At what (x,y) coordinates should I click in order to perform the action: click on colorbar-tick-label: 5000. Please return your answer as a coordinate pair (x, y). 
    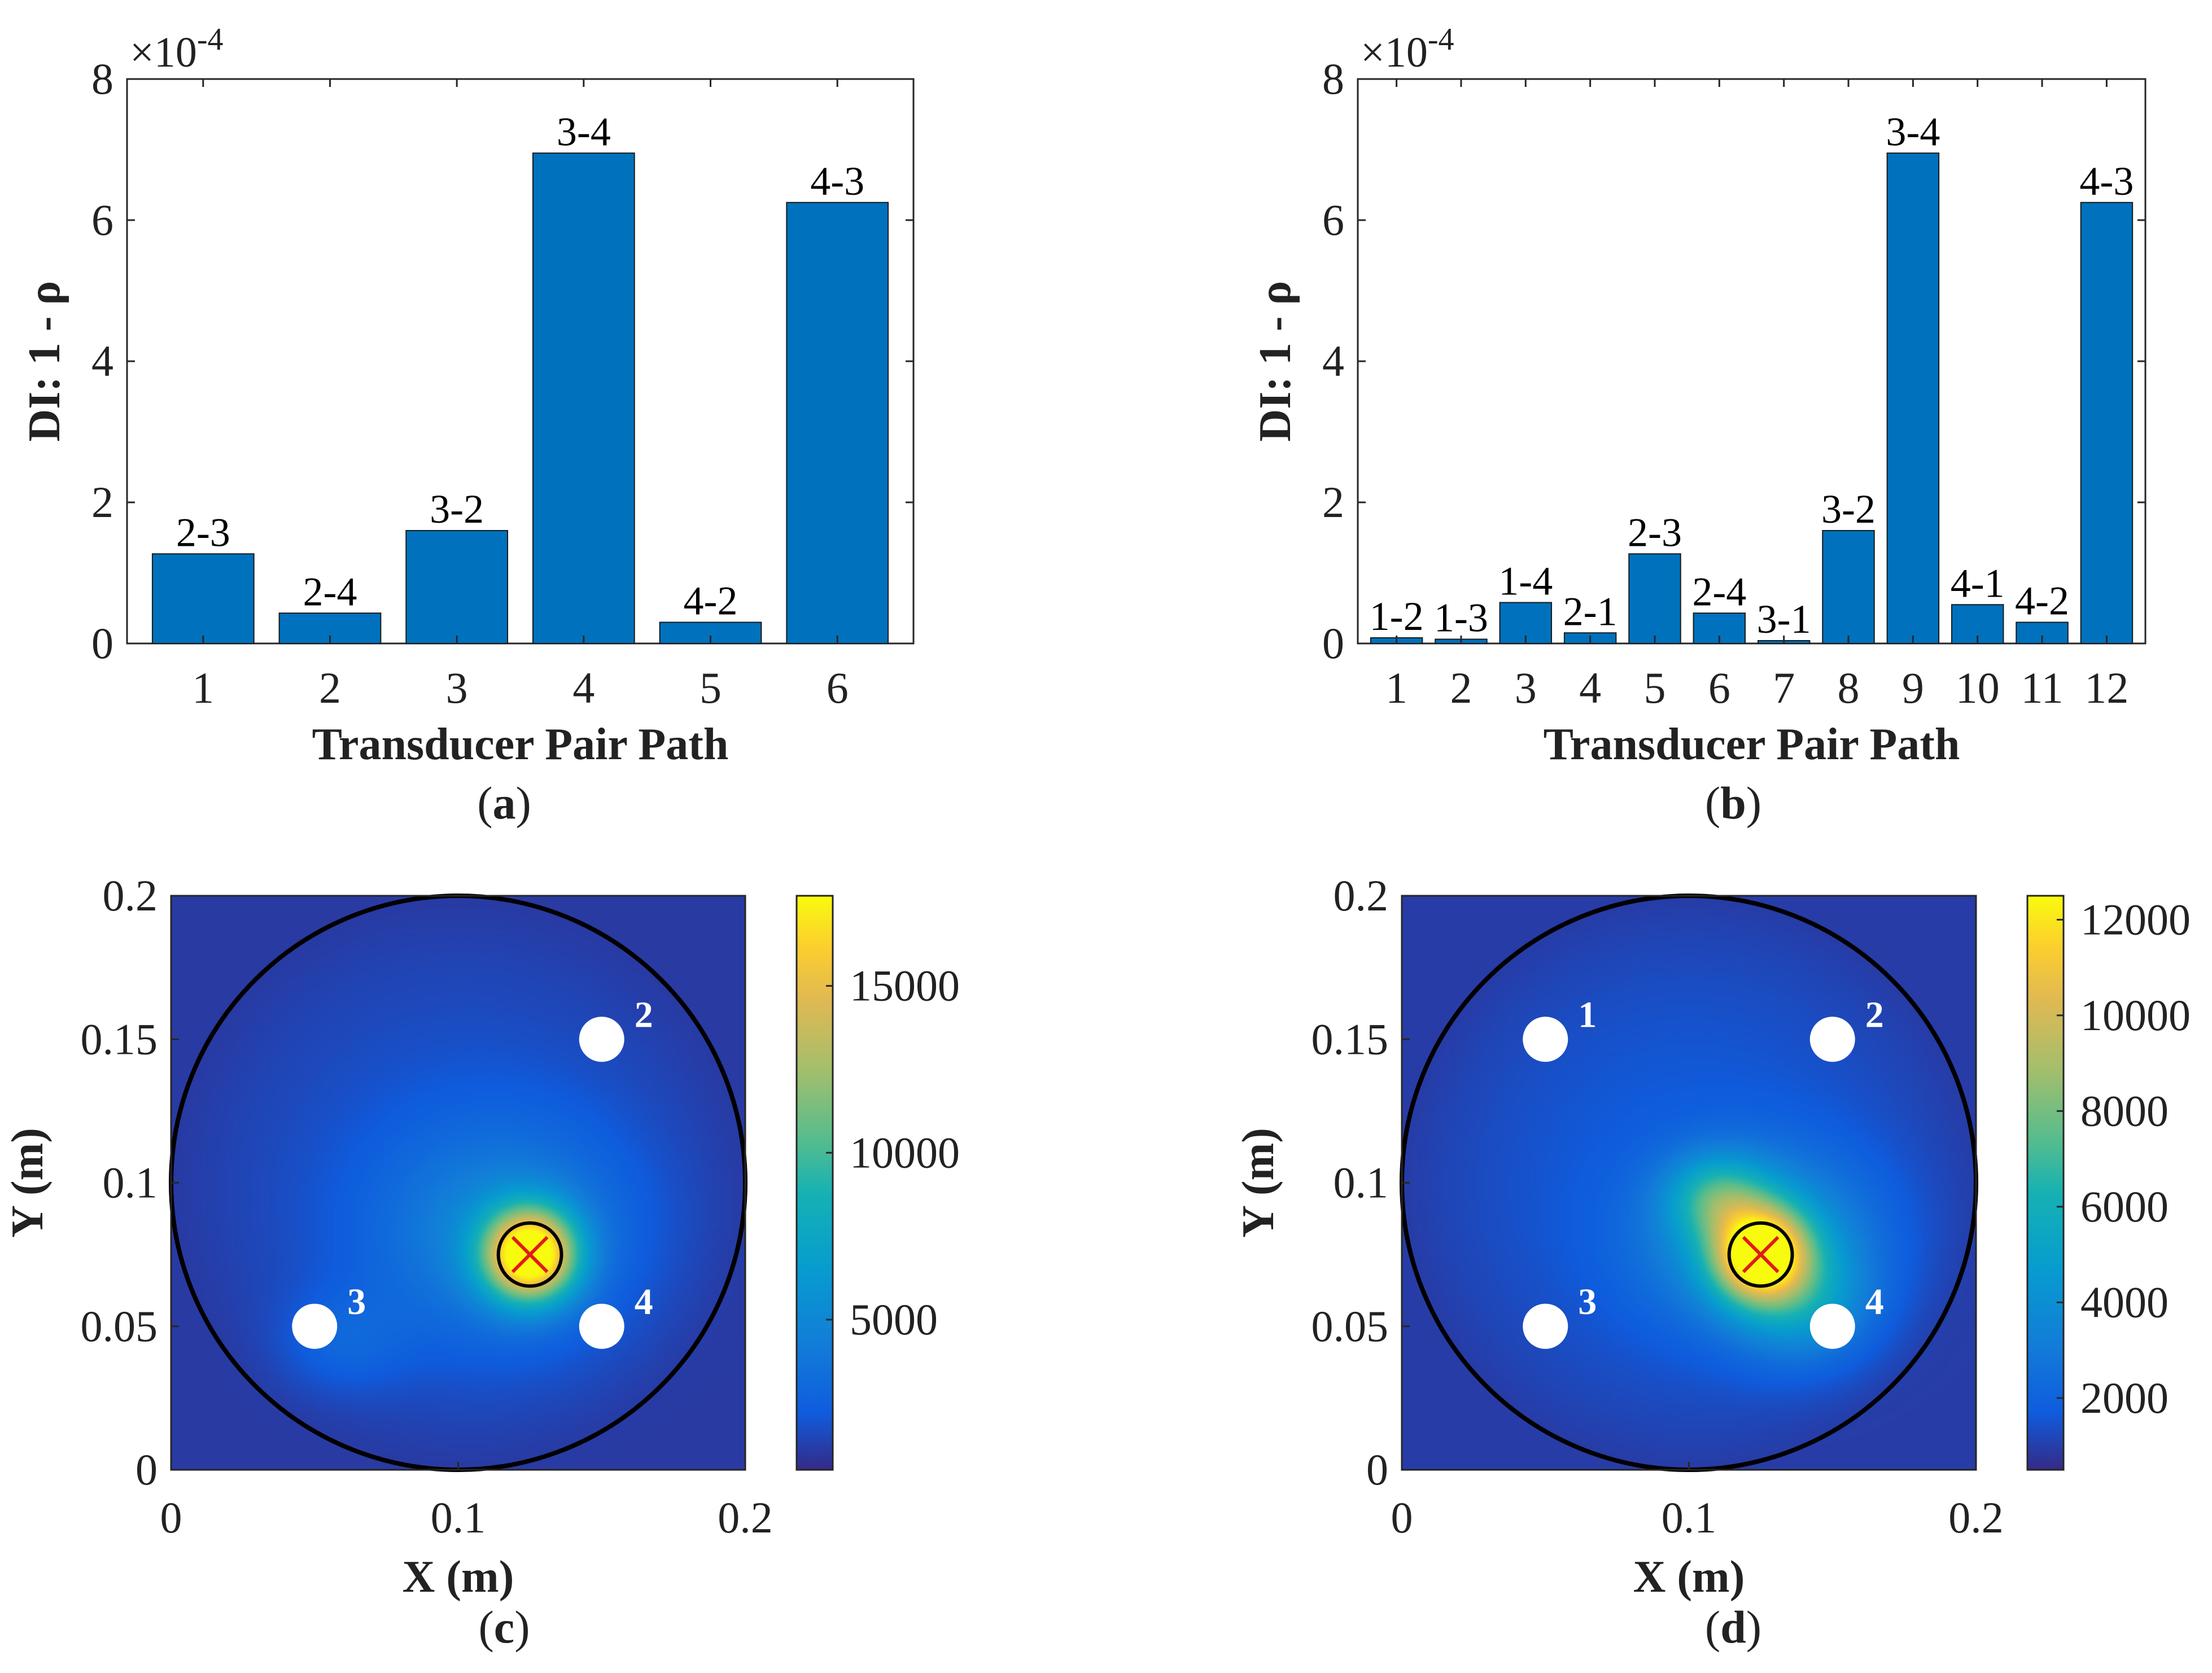
    Looking at the image, I should click on (894, 1319).